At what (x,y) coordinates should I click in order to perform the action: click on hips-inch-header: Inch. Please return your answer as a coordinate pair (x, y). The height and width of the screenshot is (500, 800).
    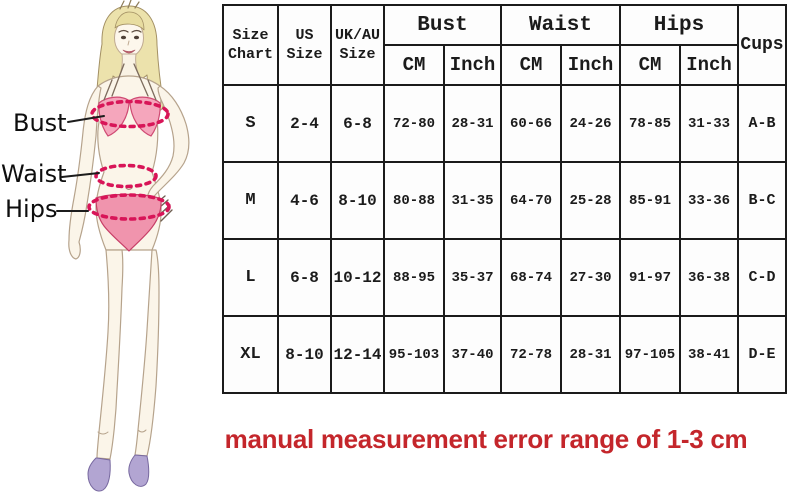
    Looking at the image, I should click on (709, 65).